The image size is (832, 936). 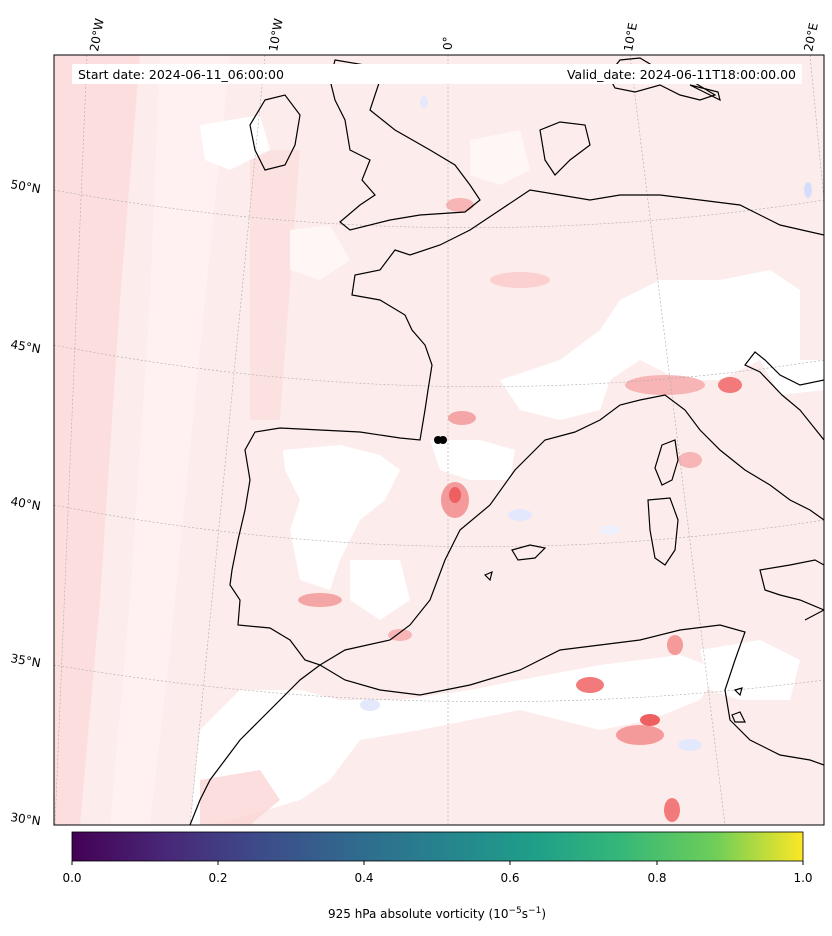 What do you see at coordinates (792, 377) in the screenshot?
I see `neutral-area-adriatic` at bounding box center [792, 377].